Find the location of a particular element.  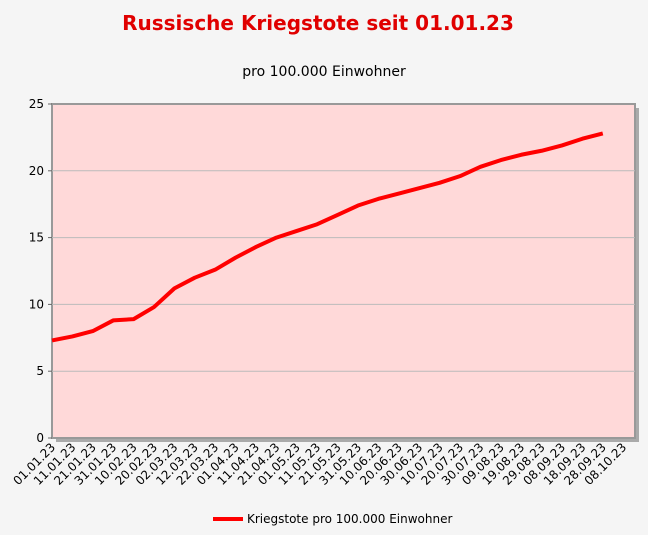

y-tick-label: 20 is located at coordinates (36, 171).